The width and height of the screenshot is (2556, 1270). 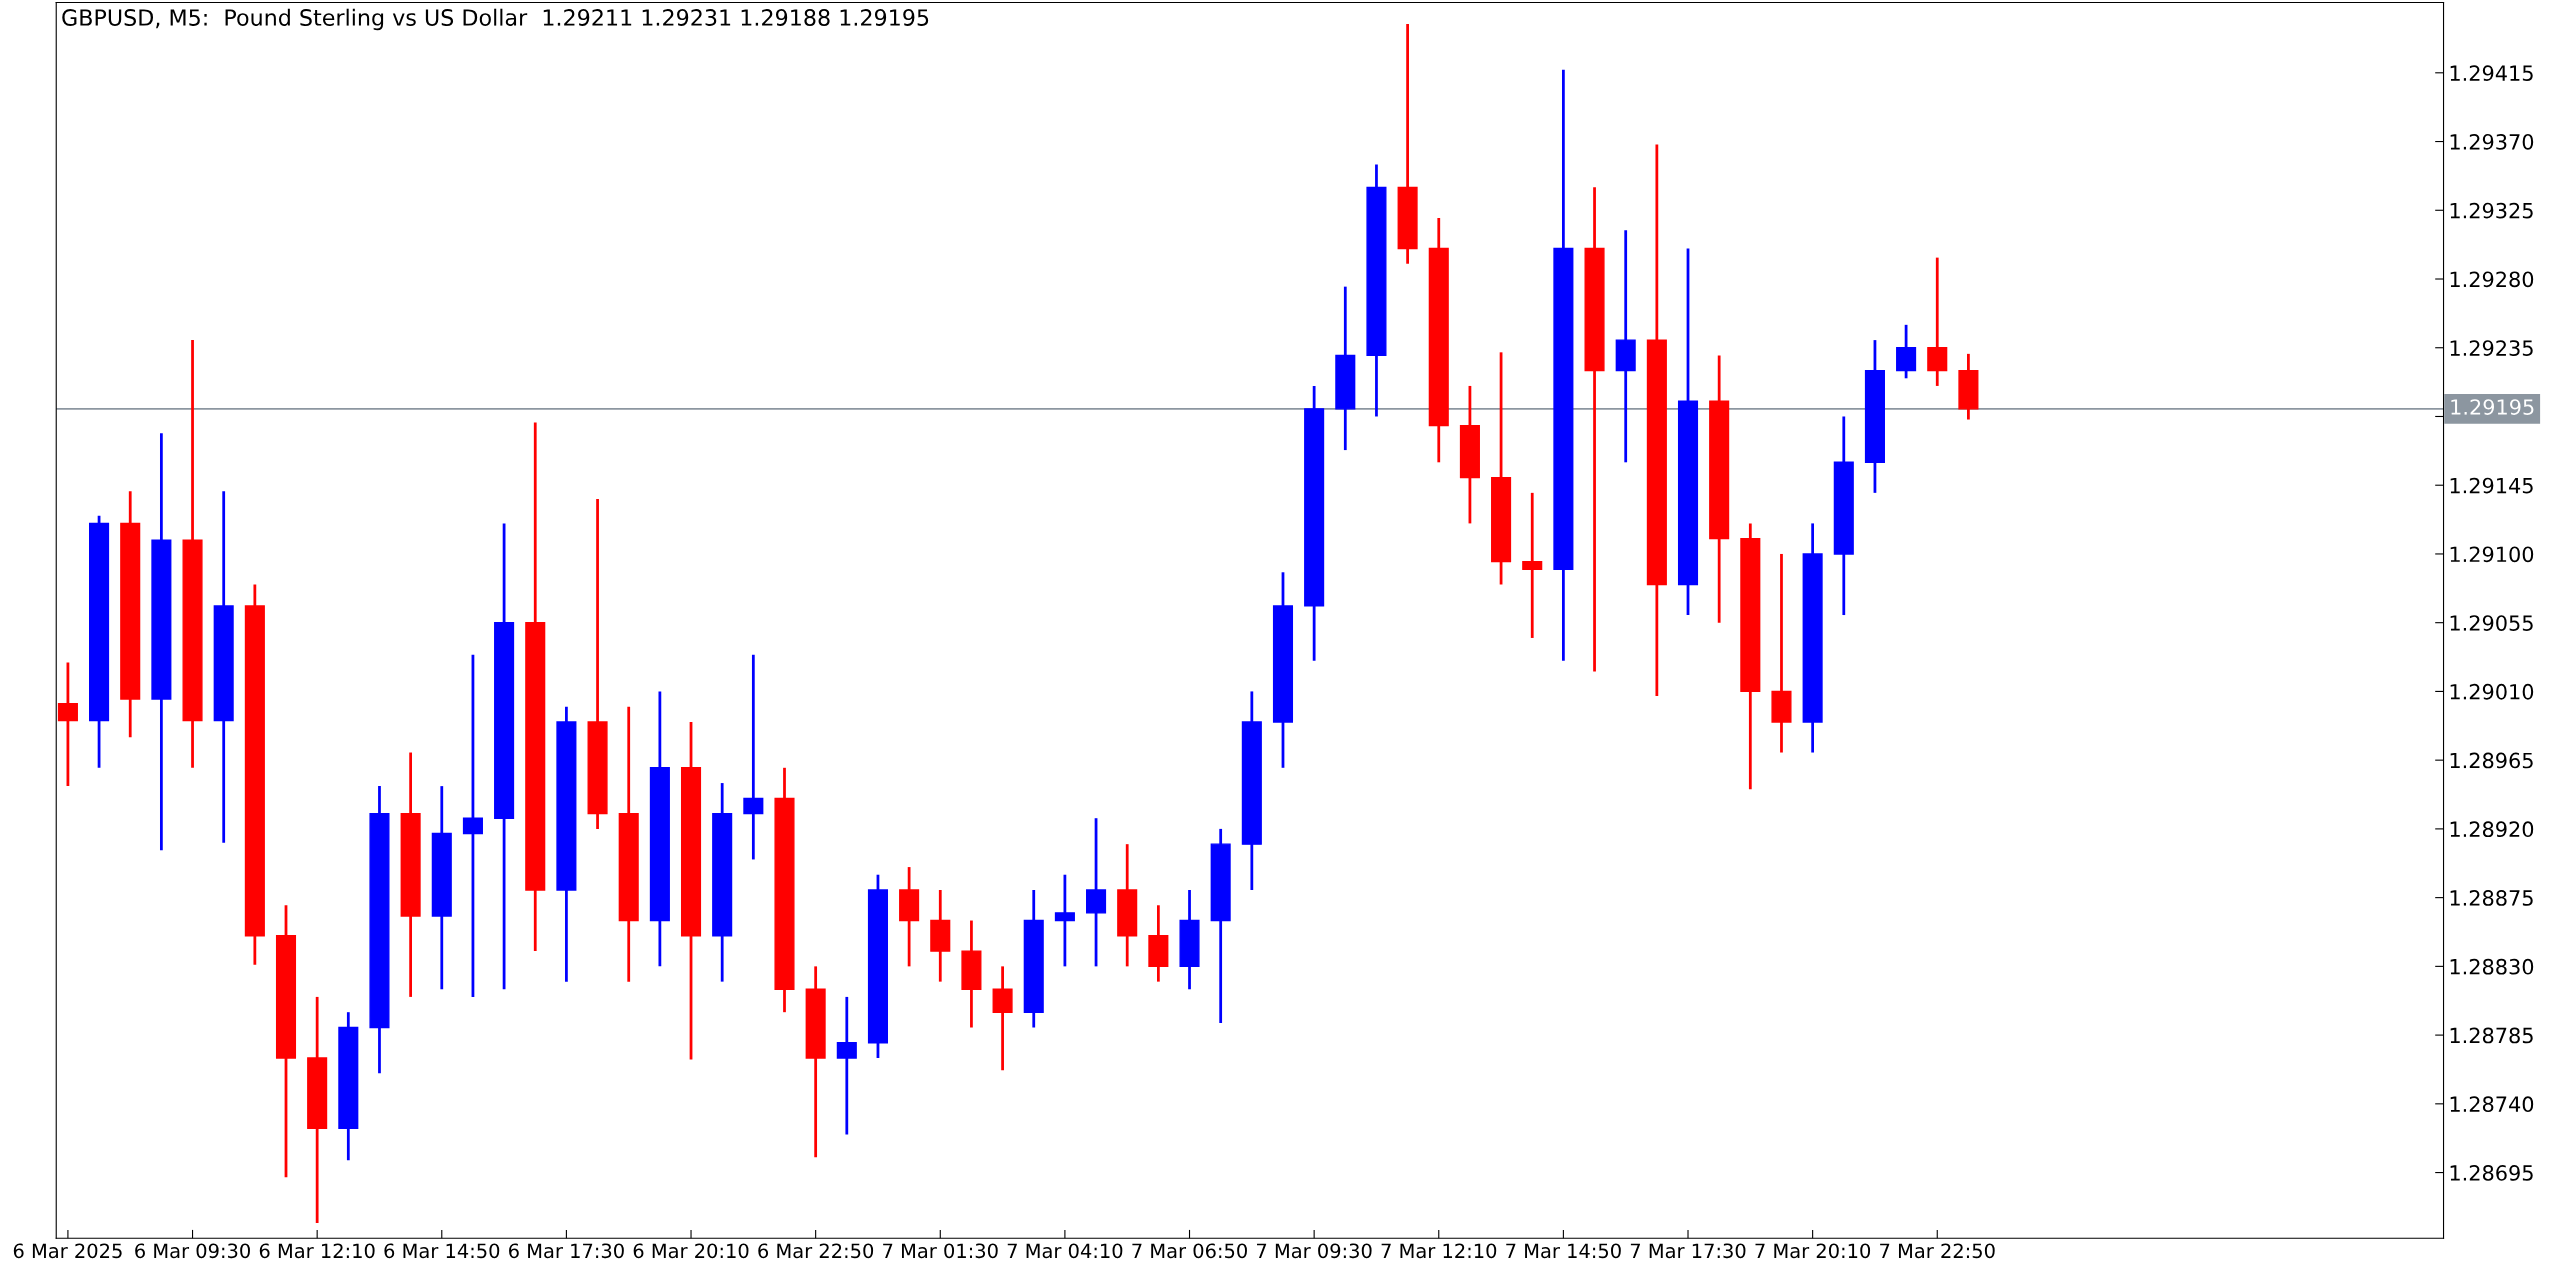 I want to click on y-tick-label: 1.29145, so click(x=2491, y=485).